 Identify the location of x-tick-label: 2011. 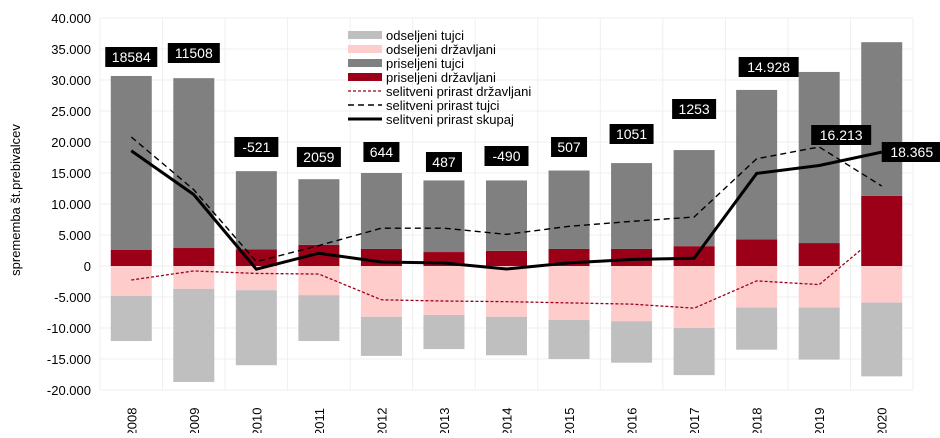
(319, 420).